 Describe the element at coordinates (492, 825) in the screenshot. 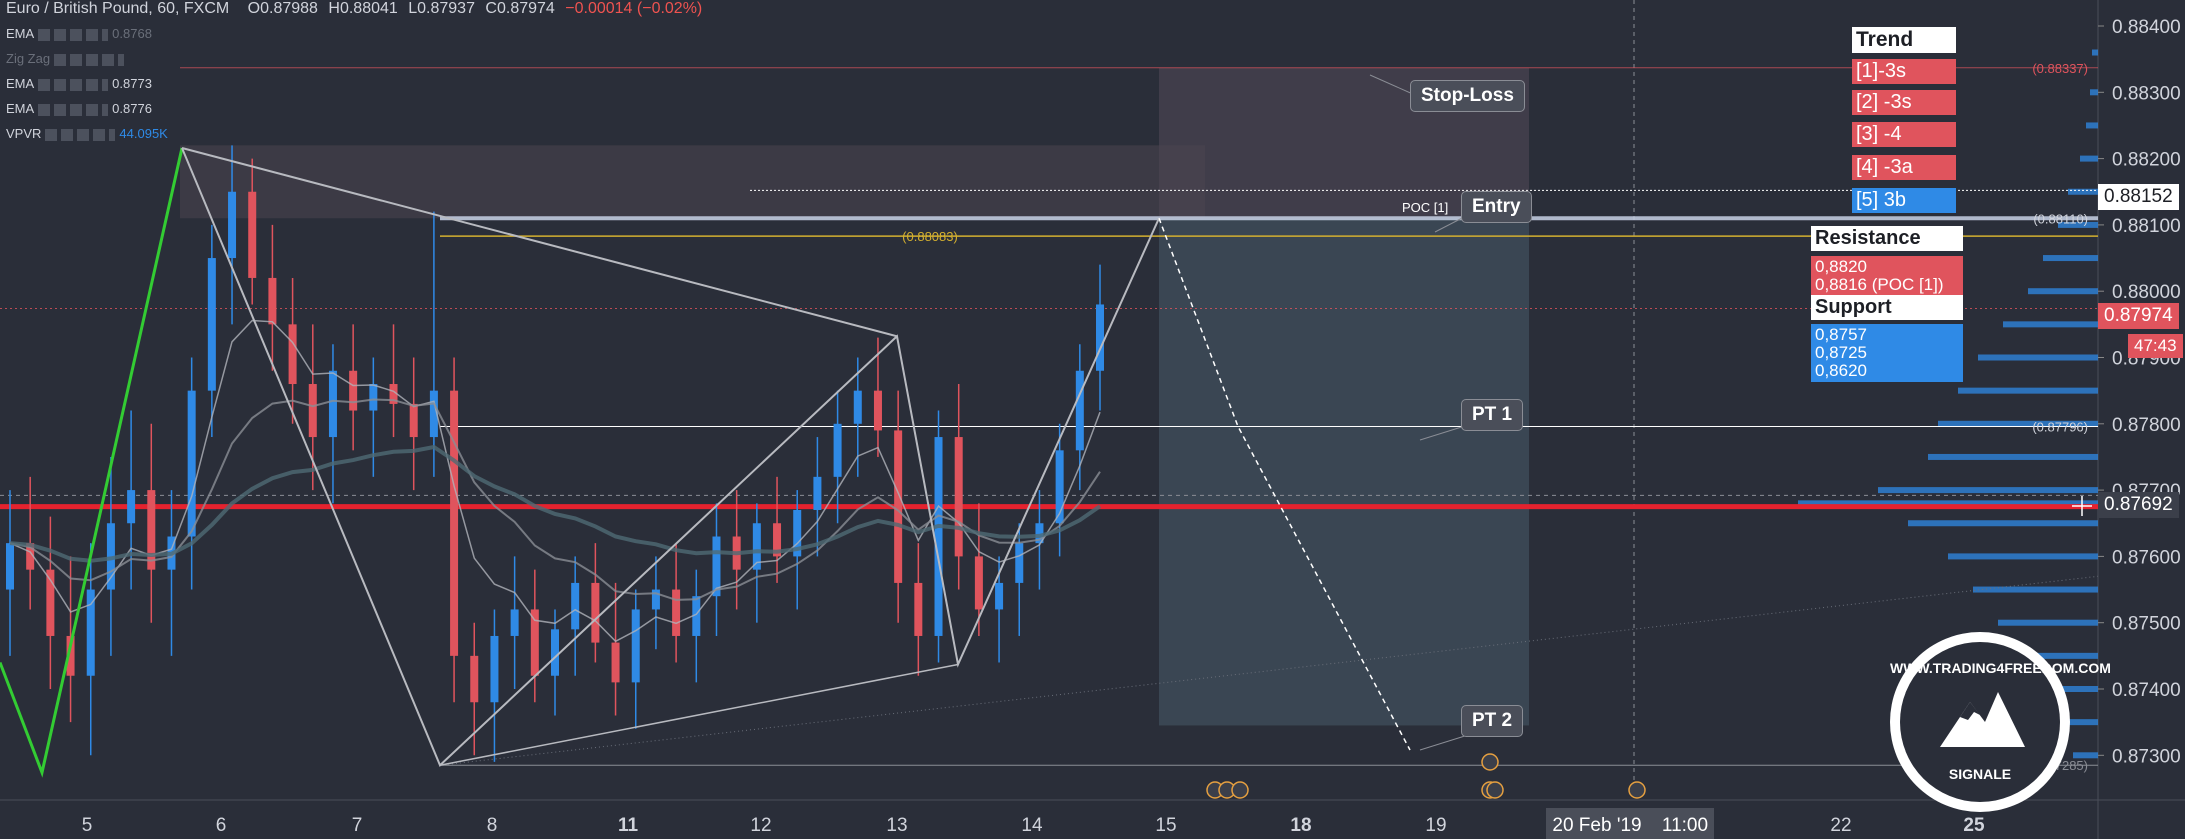

I see `time-tick-label: 8` at that location.